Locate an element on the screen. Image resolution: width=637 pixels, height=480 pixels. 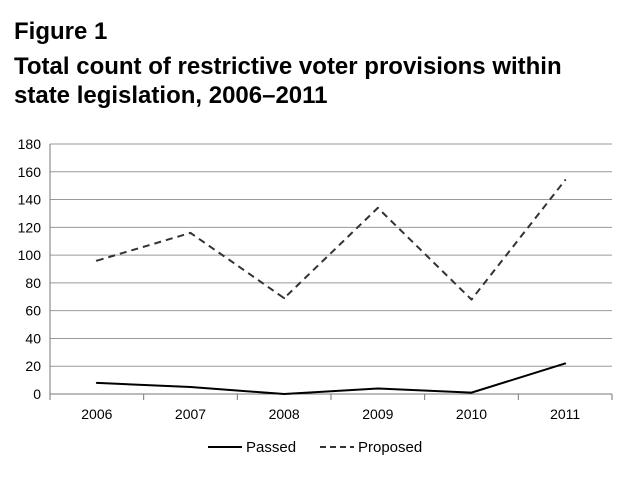
x-tick-label: 2007 is located at coordinates (190, 414).